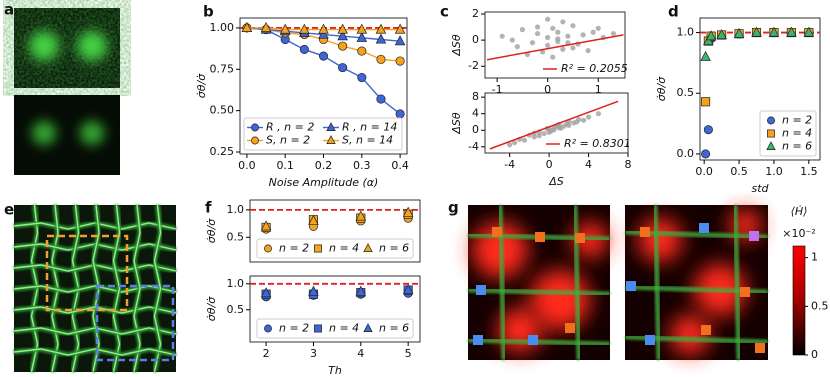 The height and width of the screenshot is (377, 830). What do you see at coordinates (208, 12) in the screenshot?
I see `panel-label: b` at bounding box center [208, 12].